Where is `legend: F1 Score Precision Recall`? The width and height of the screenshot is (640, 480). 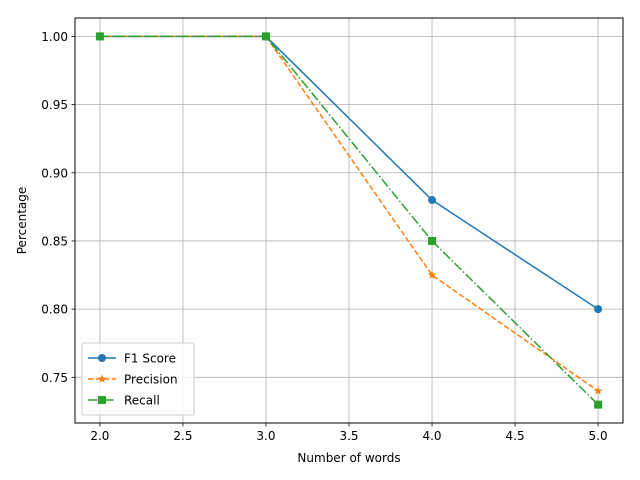 legend: F1 Score Precision Recall is located at coordinates (138, 379).